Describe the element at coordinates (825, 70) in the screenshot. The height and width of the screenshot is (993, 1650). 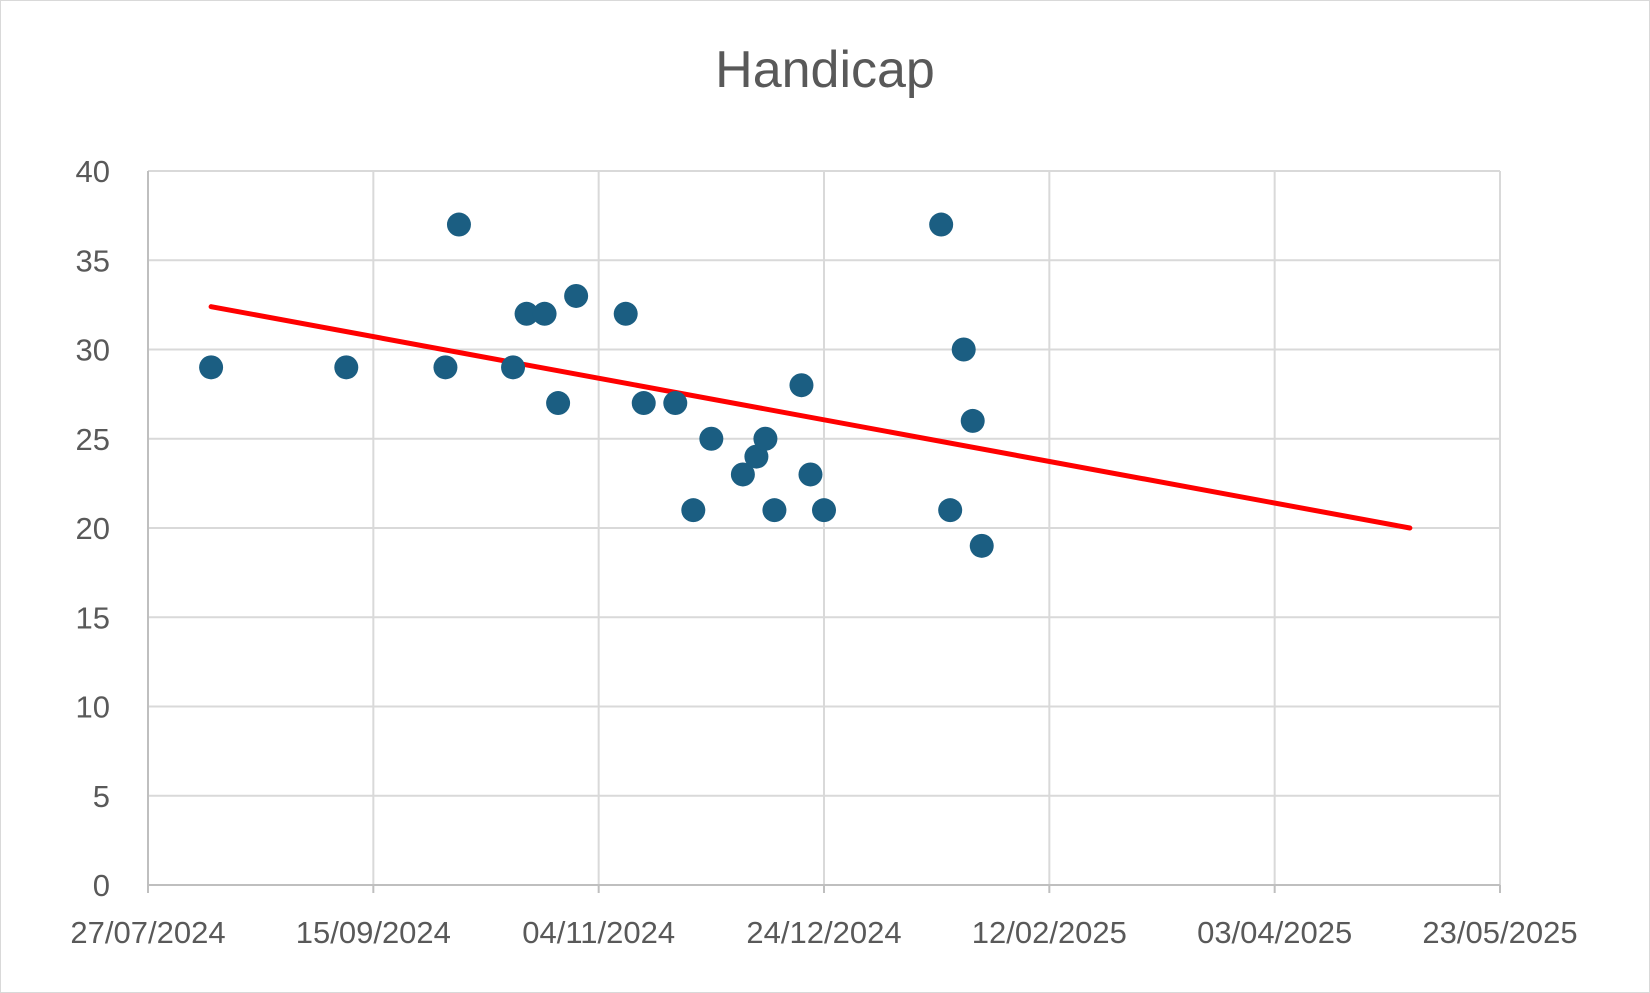
I see `chart-title: Handicap` at that location.